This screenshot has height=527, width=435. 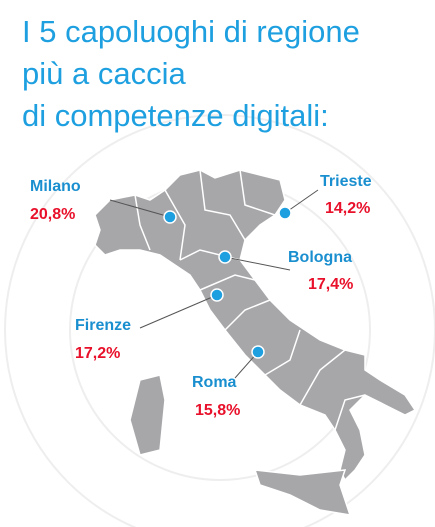 I want to click on city-name: Bologna, so click(x=320, y=257).